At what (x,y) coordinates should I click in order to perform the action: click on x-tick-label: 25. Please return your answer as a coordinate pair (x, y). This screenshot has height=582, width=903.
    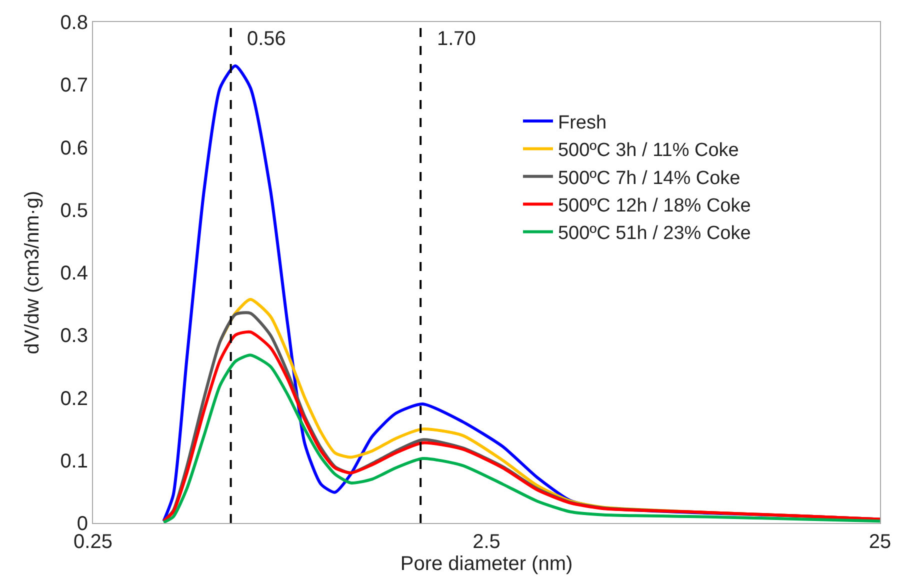
    Looking at the image, I should click on (880, 542).